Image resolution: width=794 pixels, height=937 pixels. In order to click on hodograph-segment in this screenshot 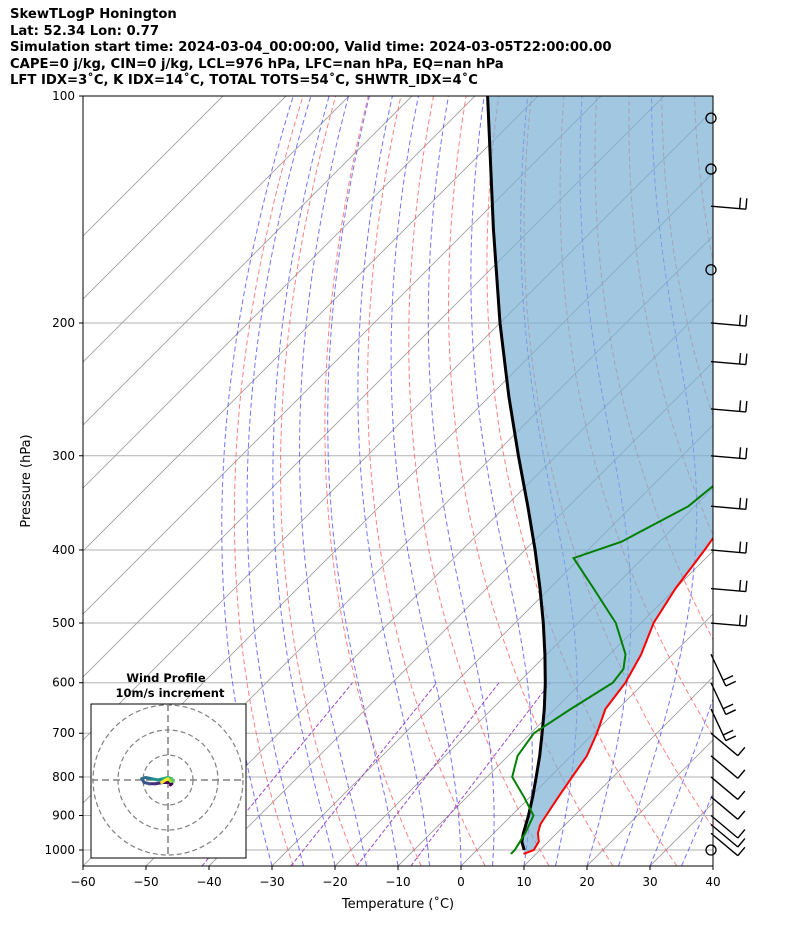, I will do `click(163, 781)`.